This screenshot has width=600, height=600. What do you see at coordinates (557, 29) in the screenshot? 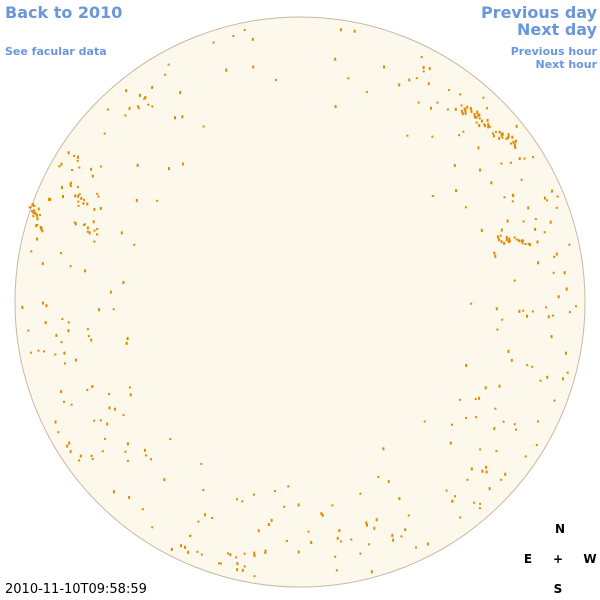
I see `next-day-link: Next day` at bounding box center [557, 29].